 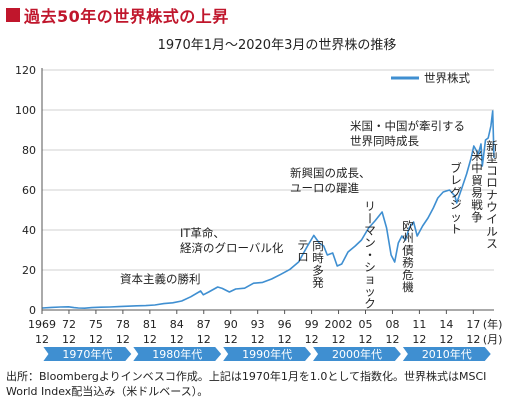 What do you see at coordinates (202, 233) in the screenshot?
I see `annotation: IT革命、` at bounding box center [202, 233].